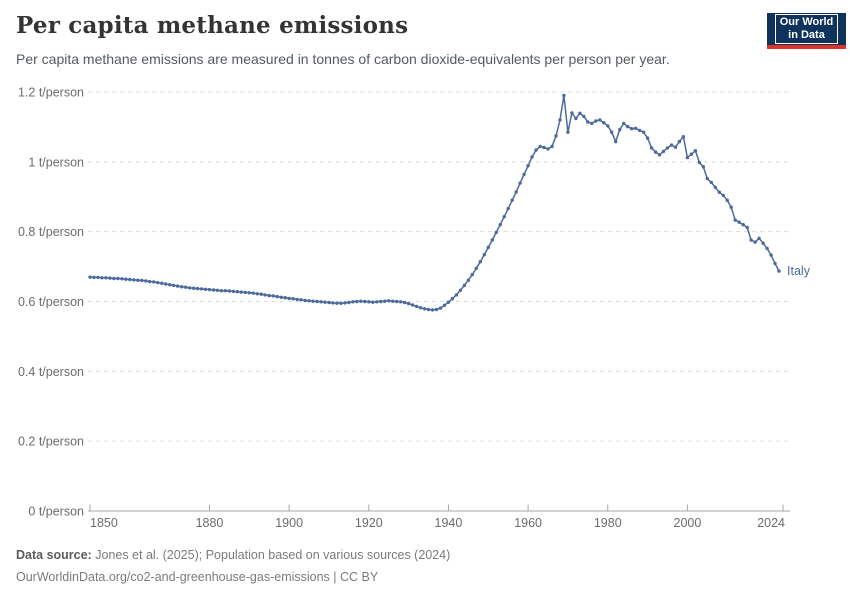 The height and width of the screenshot is (600, 850). Describe the element at coordinates (806, 31) in the screenshot. I see `owid-logo: Our World in Data` at that location.